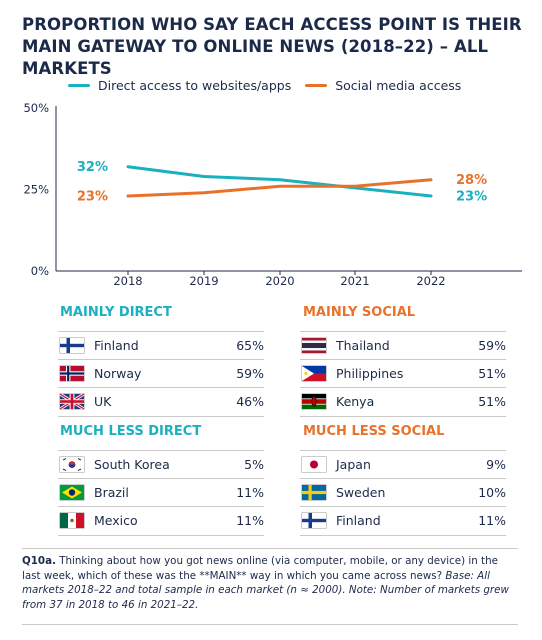  Describe the element at coordinates (72, 521) in the screenshot. I see `mexico-flag-icon` at that location.